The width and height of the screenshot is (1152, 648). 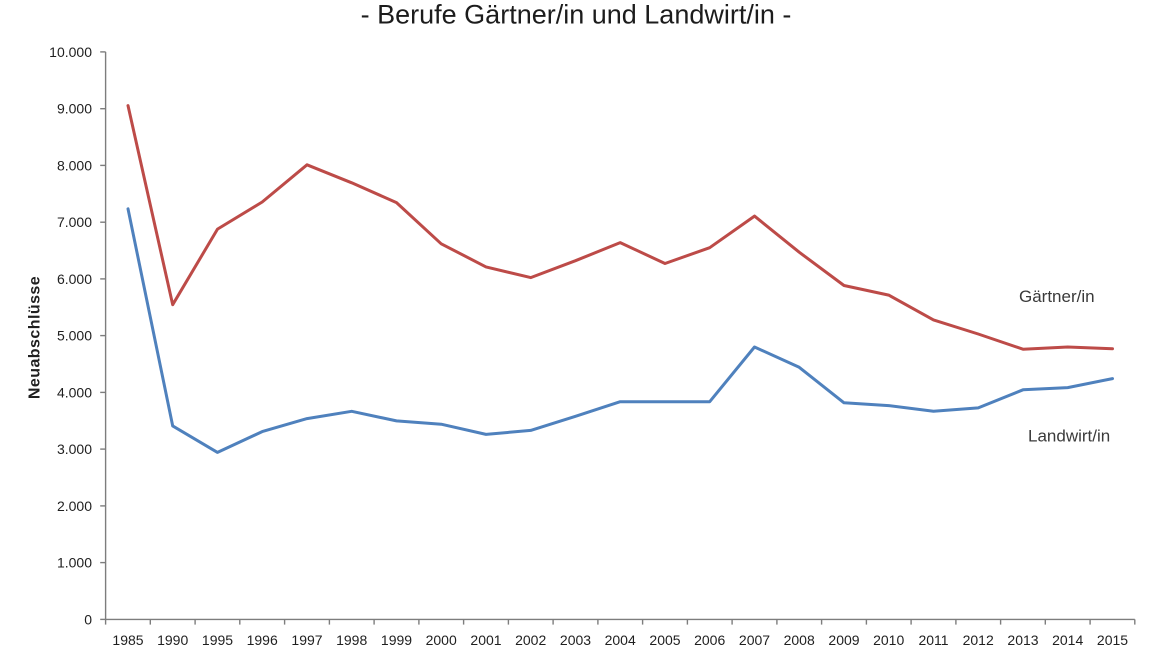 What do you see at coordinates (933, 640) in the screenshot?
I see `svg-text: 2011` at bounding box center [933, 640].